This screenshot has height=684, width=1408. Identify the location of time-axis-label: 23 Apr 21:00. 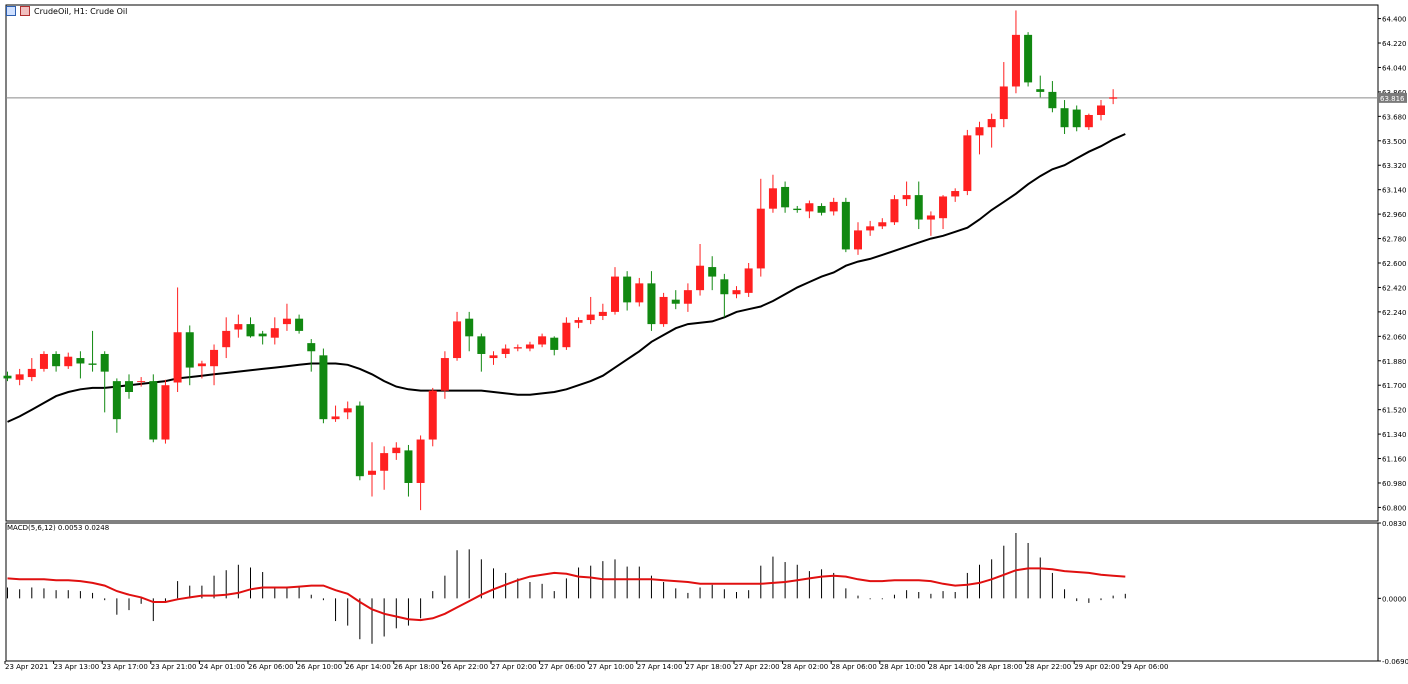
(174, 667).